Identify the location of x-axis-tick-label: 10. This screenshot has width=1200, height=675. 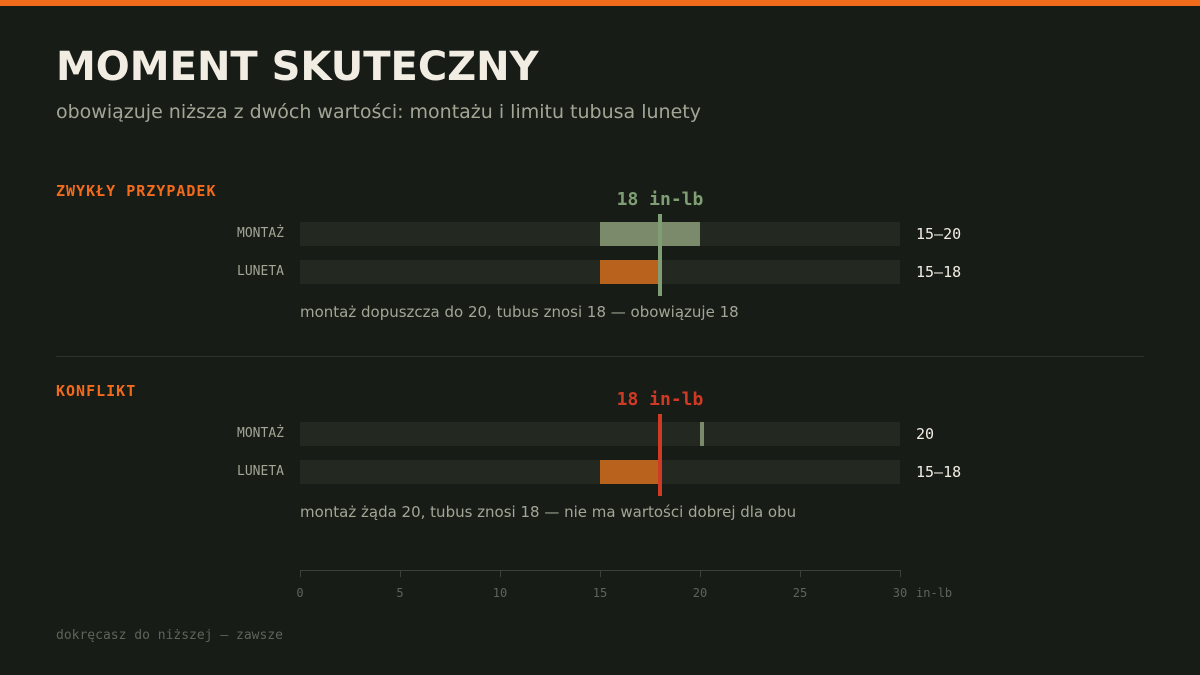
(500, 593).